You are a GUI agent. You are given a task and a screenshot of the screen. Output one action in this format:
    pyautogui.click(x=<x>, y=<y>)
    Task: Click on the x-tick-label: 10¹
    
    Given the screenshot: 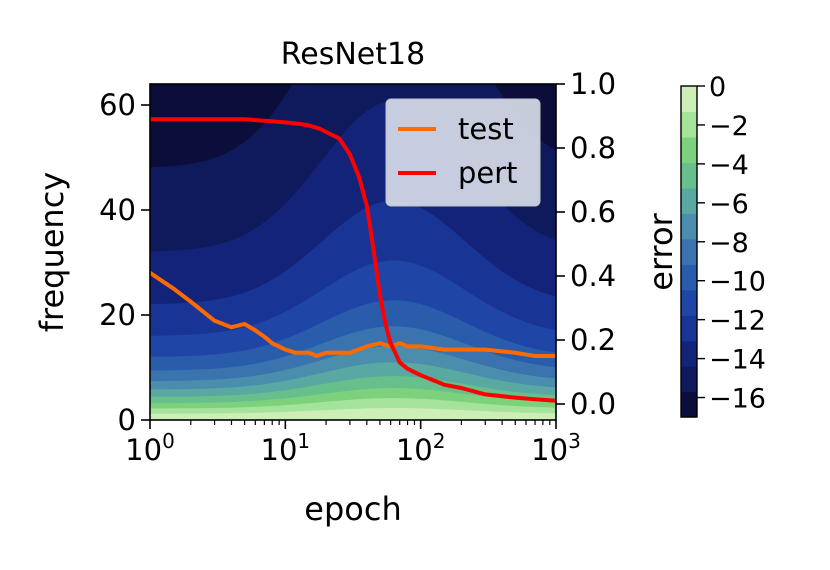 What is the action you would take?
    pyautogui.click(x=286, y=448)
    